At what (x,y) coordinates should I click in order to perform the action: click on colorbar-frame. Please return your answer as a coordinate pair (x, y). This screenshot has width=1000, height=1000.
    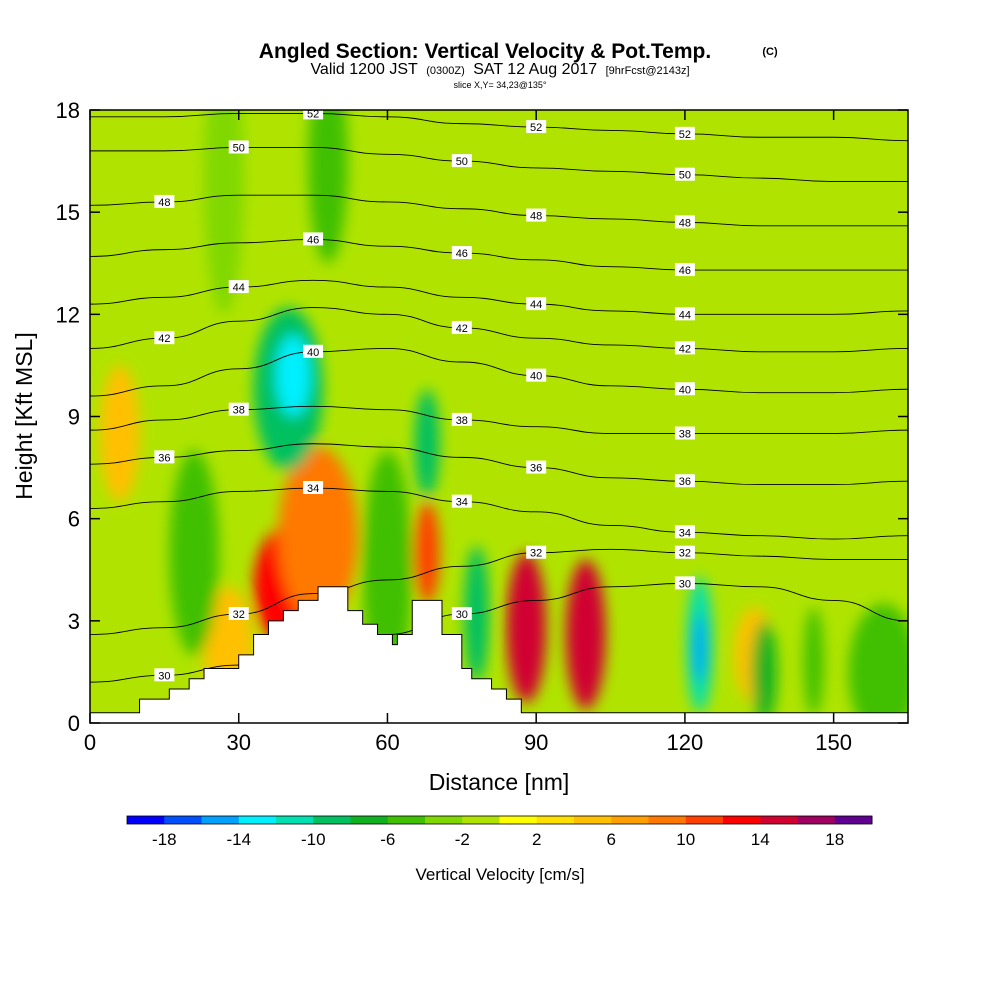
    Looking at the image, I should click on (499, 820).